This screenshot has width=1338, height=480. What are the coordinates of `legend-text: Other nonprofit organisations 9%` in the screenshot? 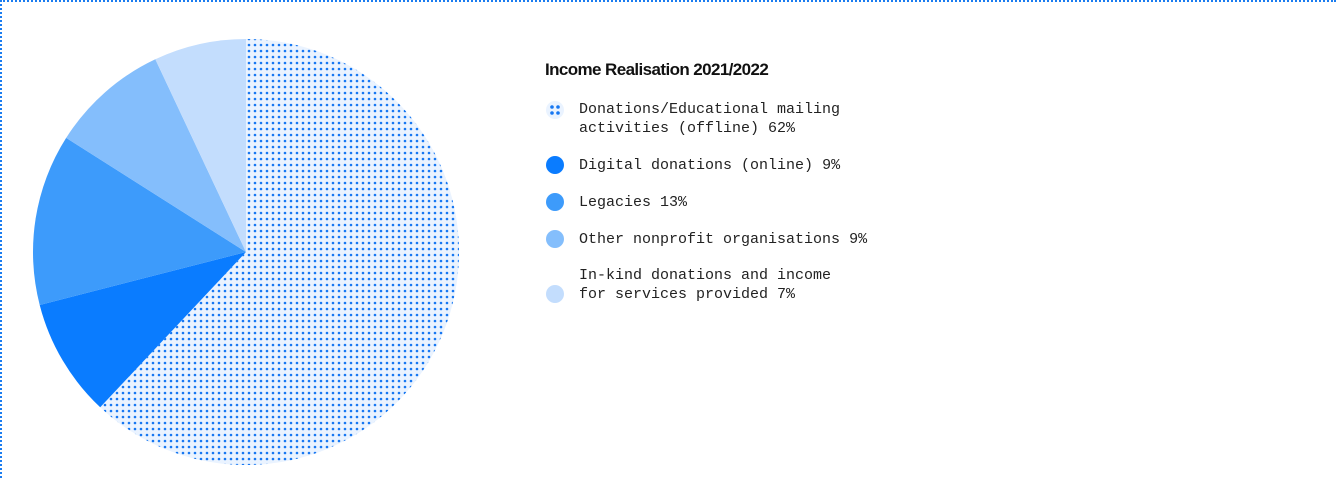 It's located at (727, 239).